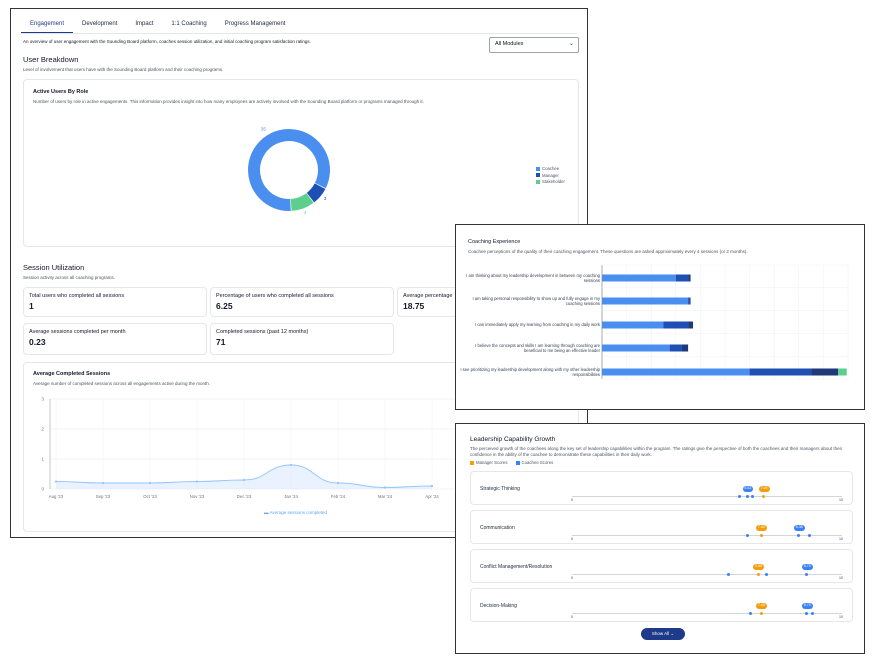 This screenshot has height=671, width=878. Describe the element at coordinates (316, 193) in the screenshot. I see `donut-slice-manager` at that location.